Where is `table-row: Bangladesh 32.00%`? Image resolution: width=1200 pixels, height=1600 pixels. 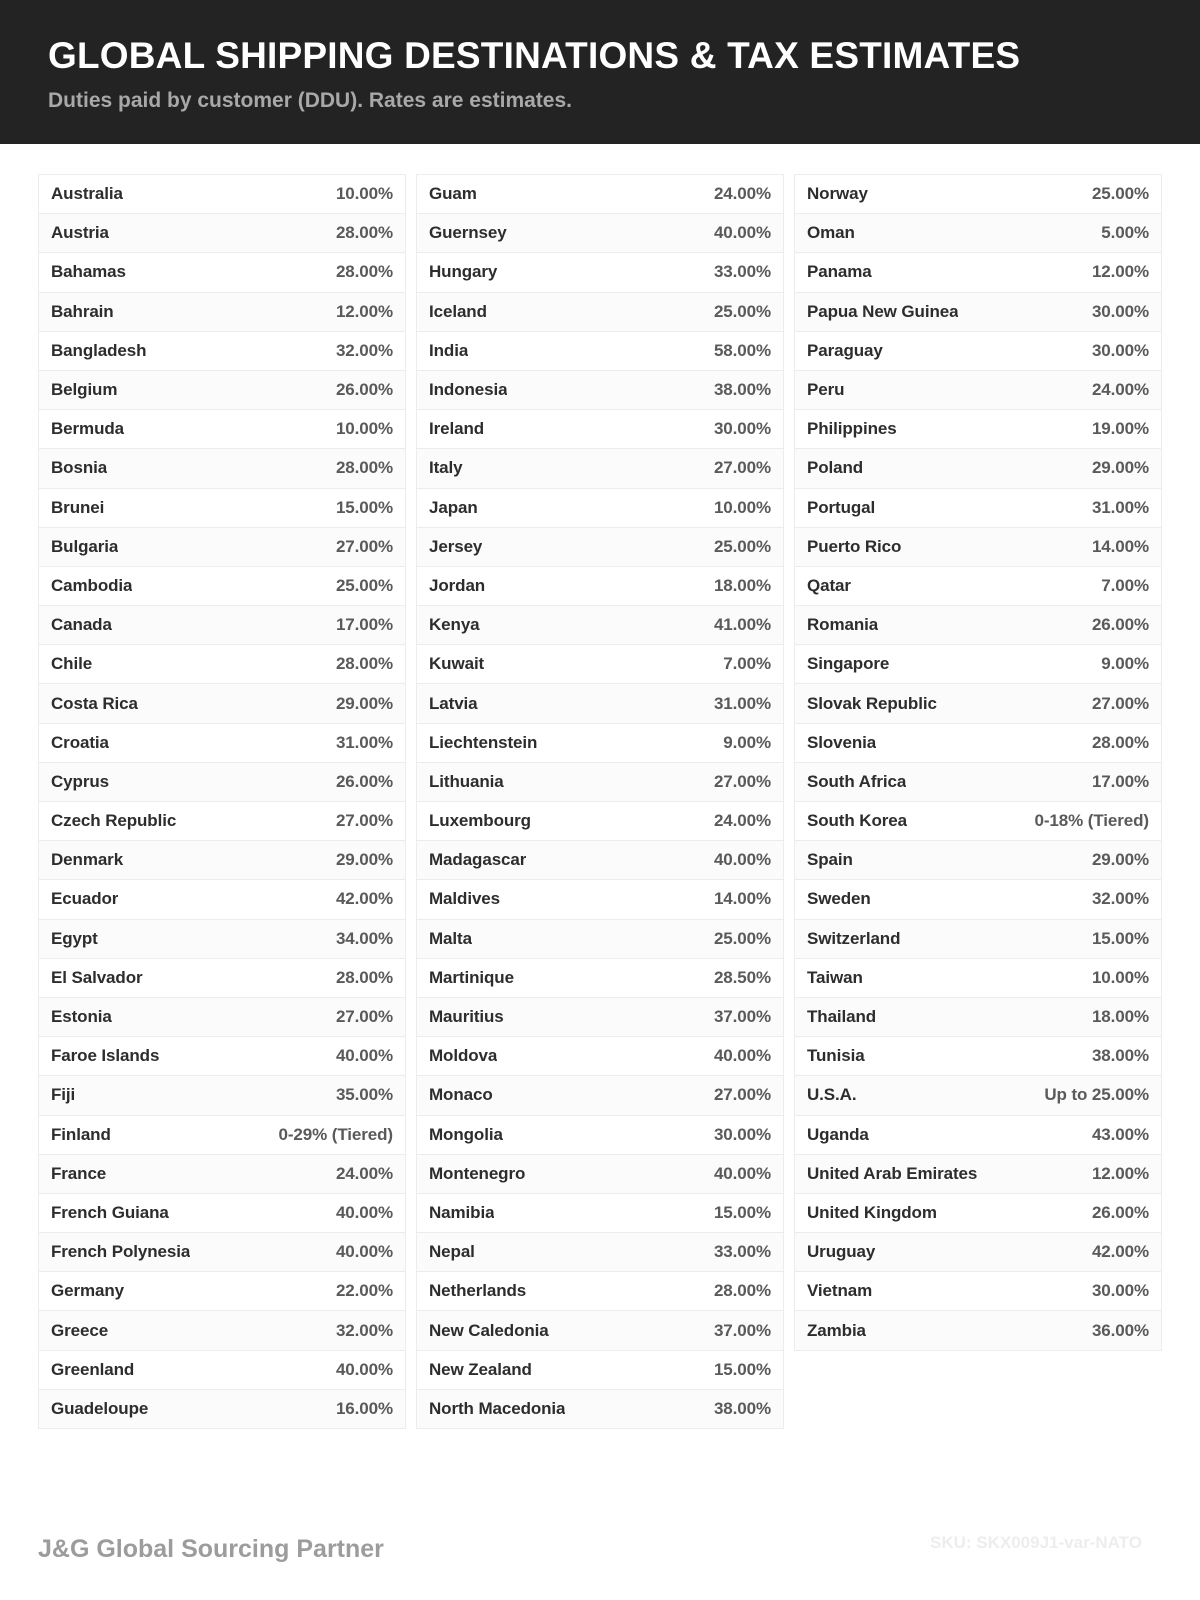
table-row: Bangladesh 32.00% is located at coordinates (222, 351).